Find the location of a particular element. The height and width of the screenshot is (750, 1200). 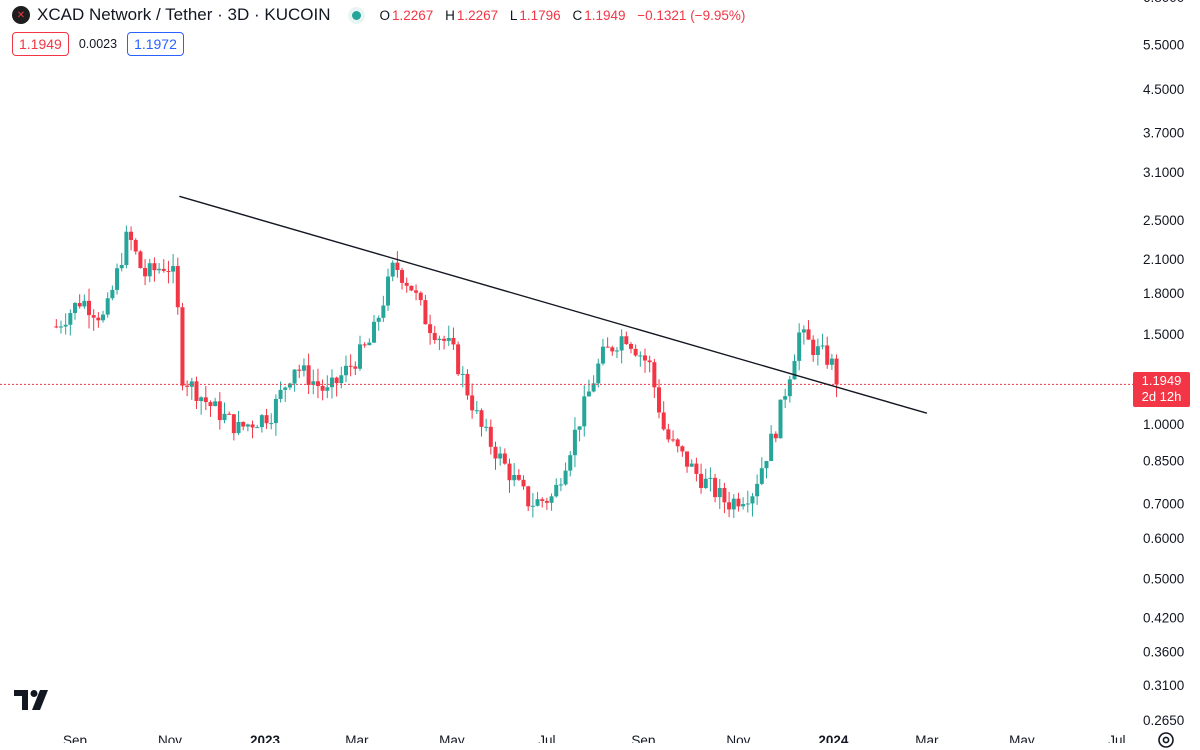

buy-price-button: 1.1972 is located at coordinates (155, 44).